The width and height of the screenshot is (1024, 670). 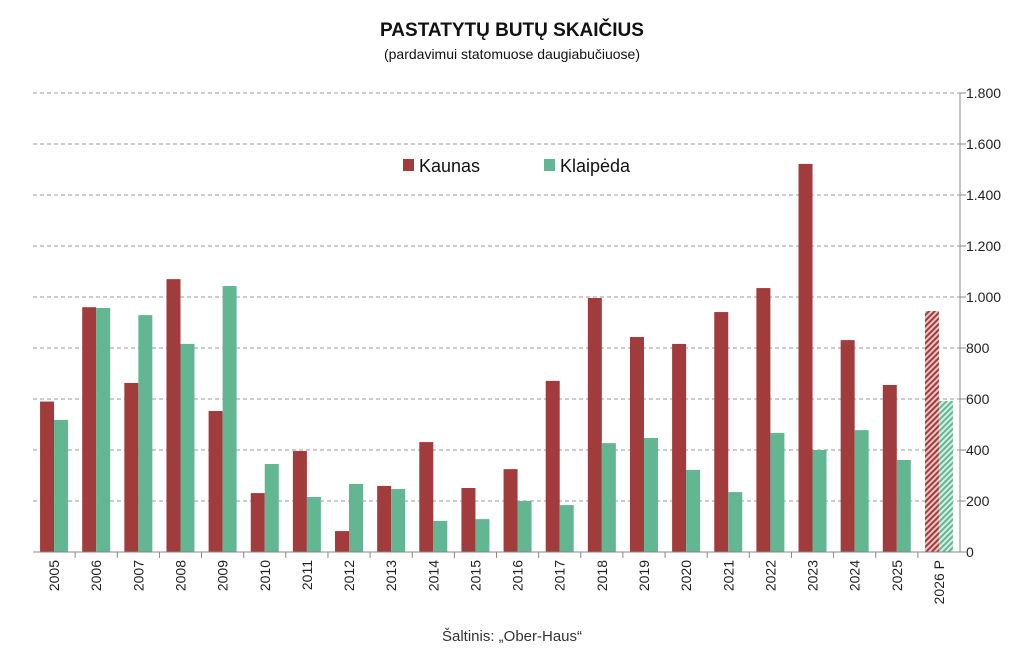 I want to click on bar-kaunas-2024, so click(x=847, y=446).